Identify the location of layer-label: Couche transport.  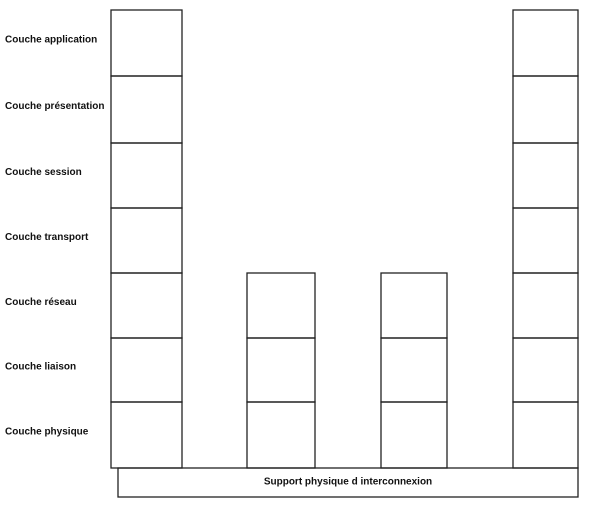
(47, 237).